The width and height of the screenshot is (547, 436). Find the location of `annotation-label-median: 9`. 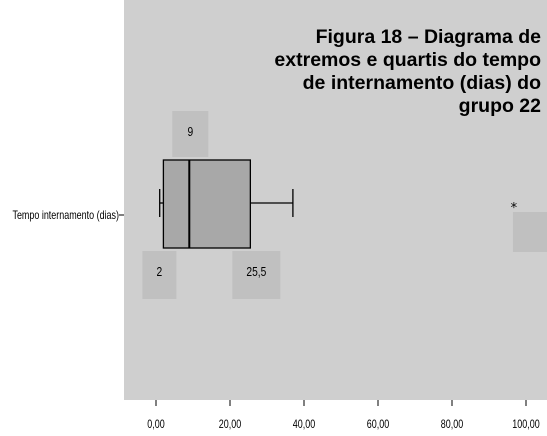

annotation-label-median: 9 is located at coordinates (190, 132).